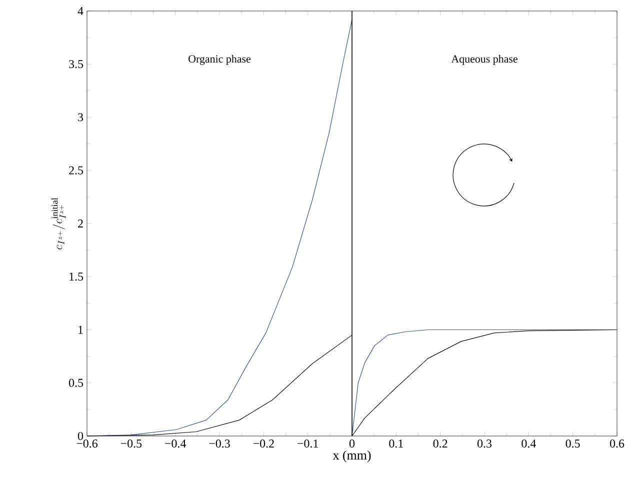 This screenshot has height=492, width=640. I want to click on x-tick-label: −0.1, so click(308, 444).